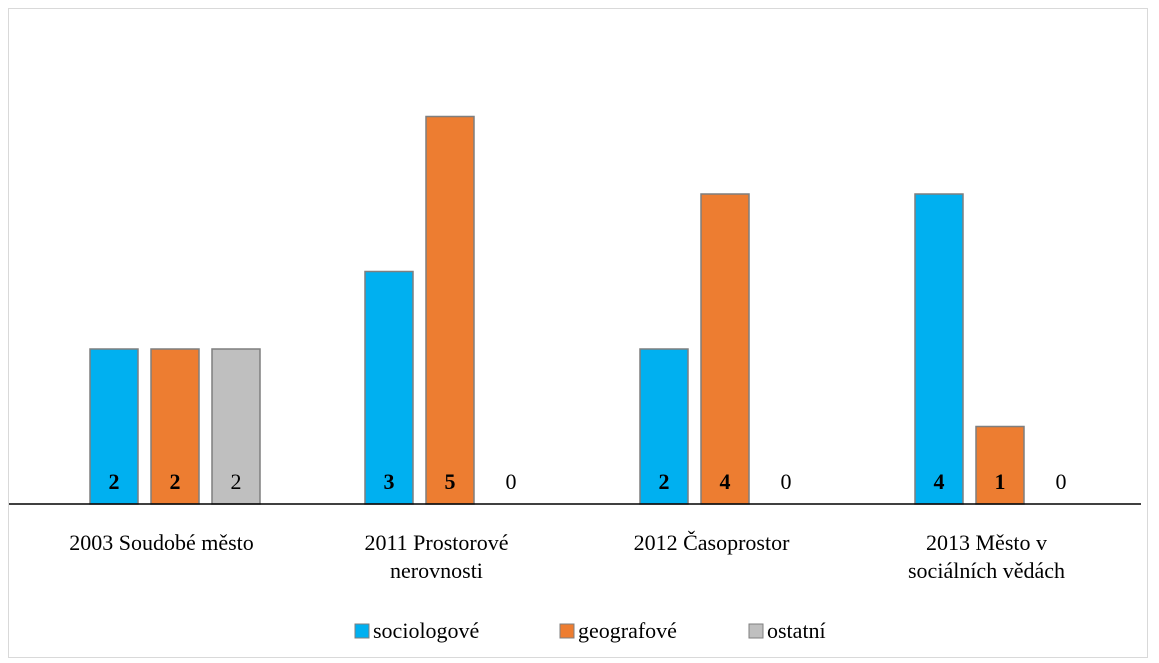  Describe the element at coordinates (939, 349) in the screenshot. I see `bar-sociologové-4` at that location.